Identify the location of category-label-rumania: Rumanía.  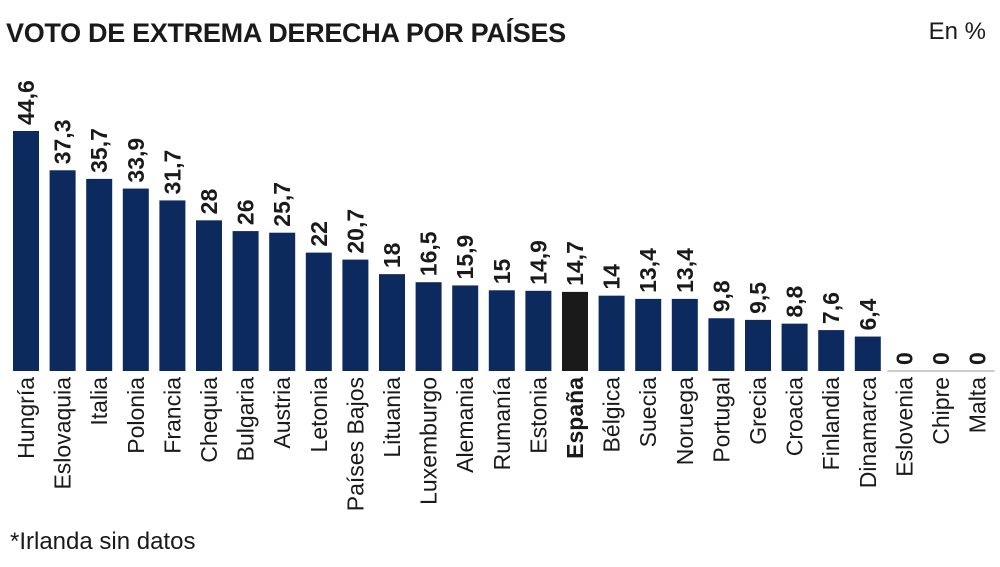
(502, 424).